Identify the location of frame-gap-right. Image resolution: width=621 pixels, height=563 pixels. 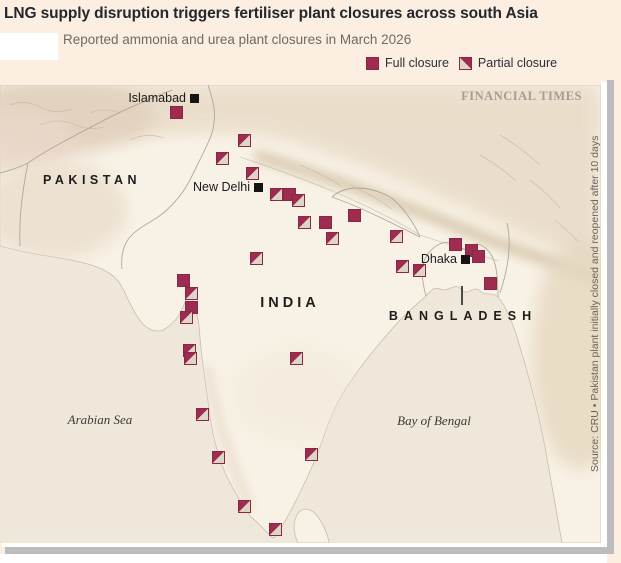
(604, 312).